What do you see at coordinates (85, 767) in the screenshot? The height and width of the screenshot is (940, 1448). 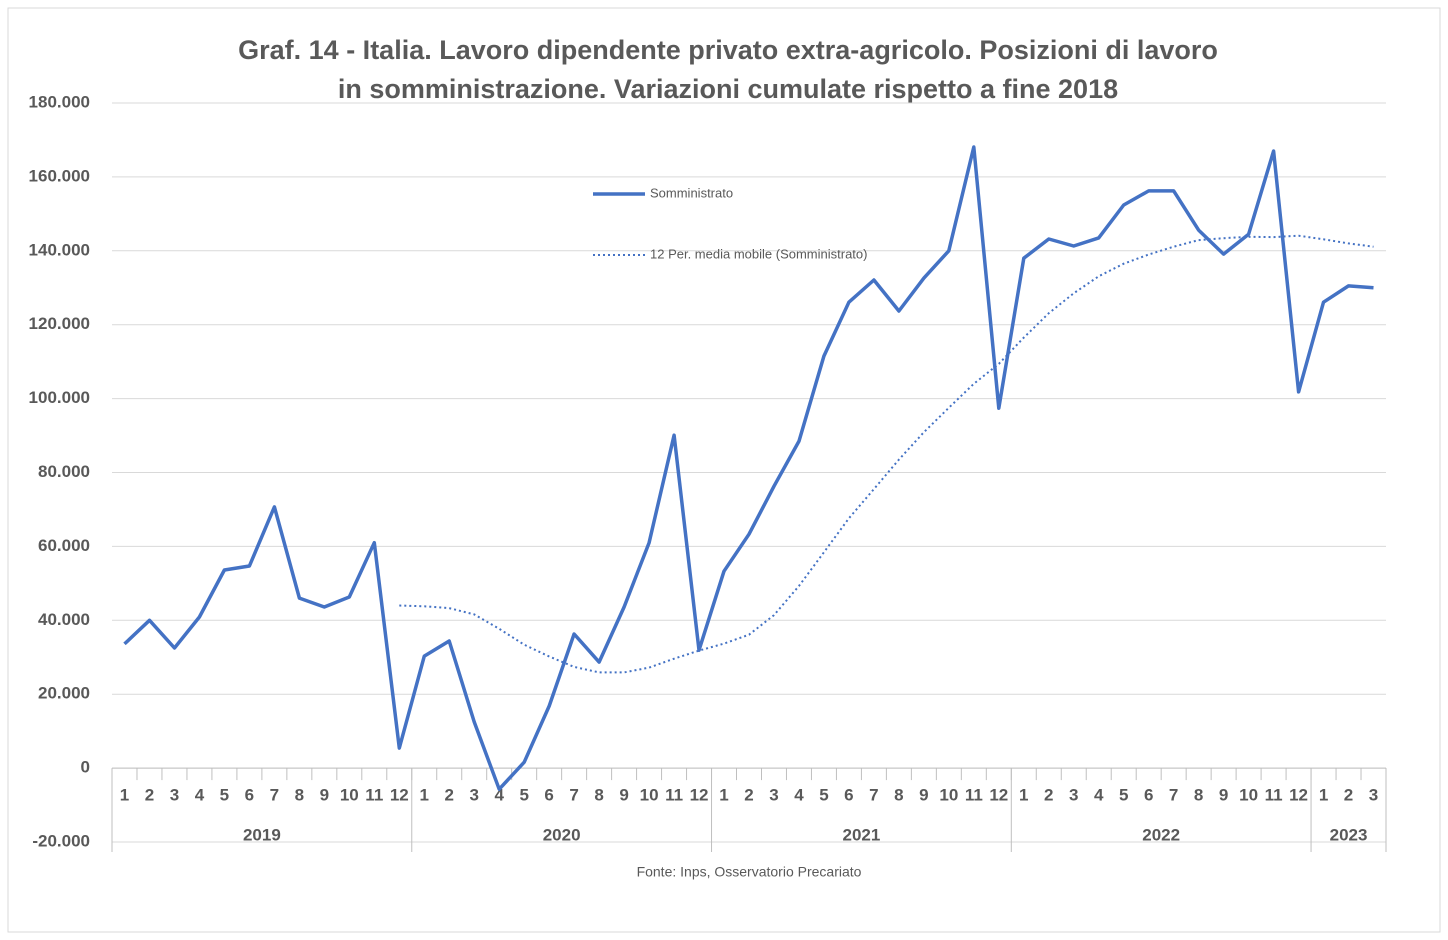 I see `y-tick-label: 0` at bounding box center [85, 767].